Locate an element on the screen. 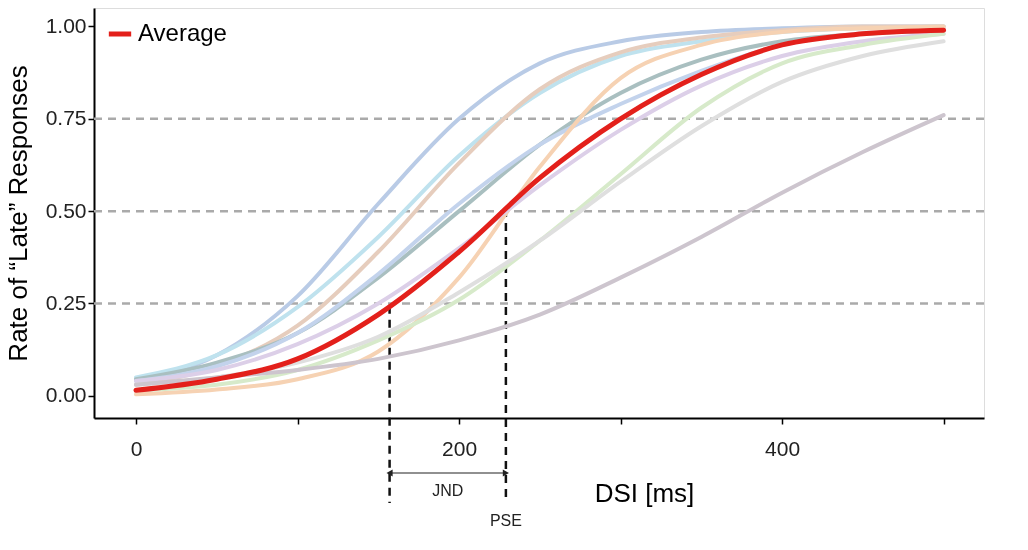 The width and height of the screenshot is (1028, 550). x-tick-label: 200 is located at coordinates (460, 448).